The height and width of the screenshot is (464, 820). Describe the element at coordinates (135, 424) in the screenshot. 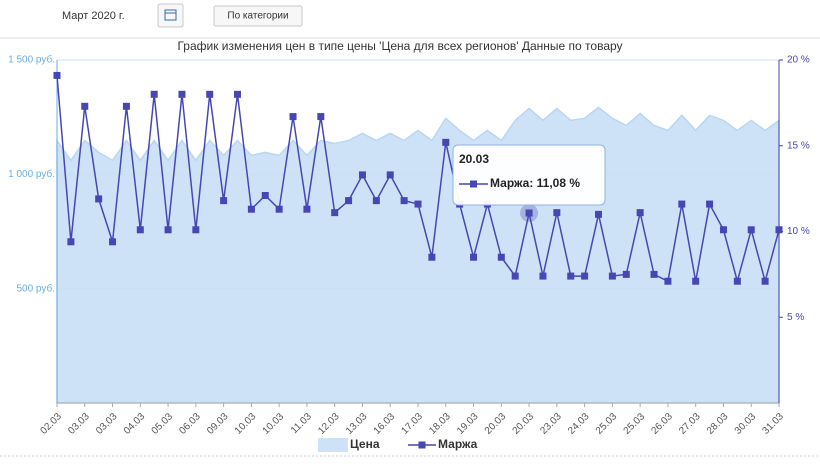

I see `x-tick-label: 04.03` at that location.